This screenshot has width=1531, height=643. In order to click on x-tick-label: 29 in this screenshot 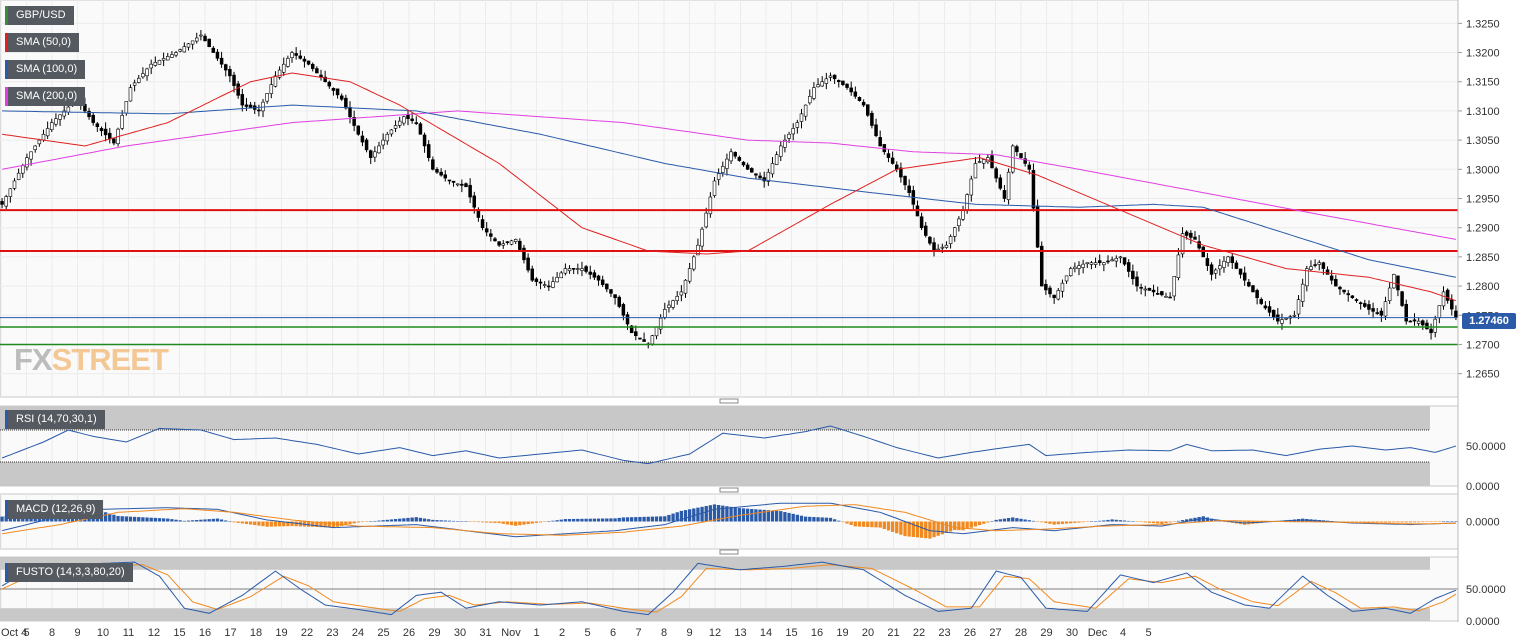, I will do `click(434, 633)`.